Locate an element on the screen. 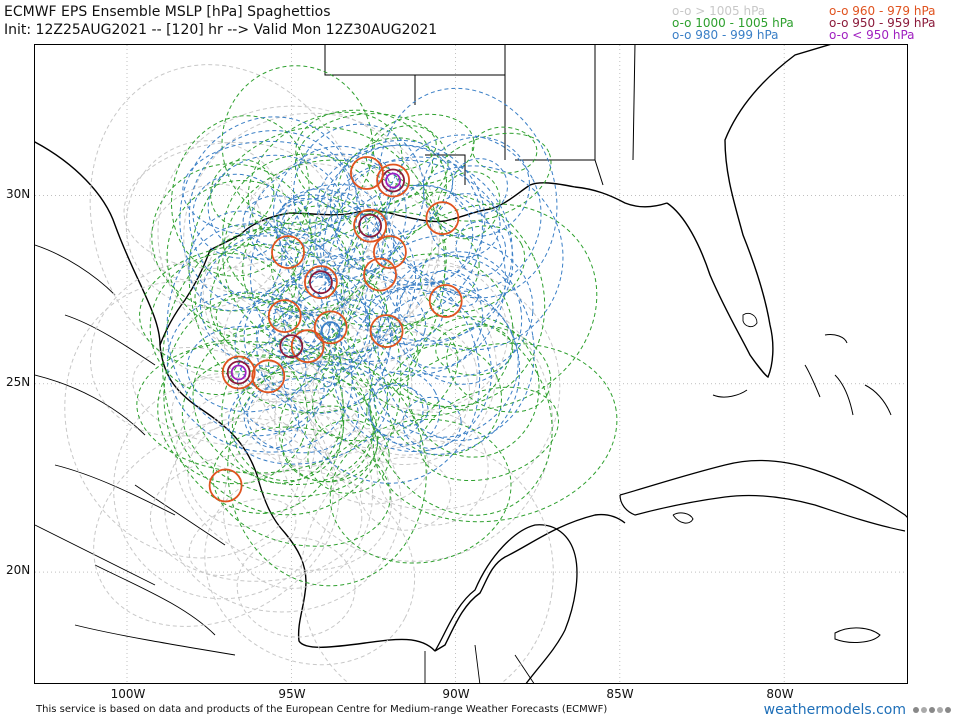 The width and height of the screenshot is (960, 720). yucatan-peninsula is located at coordinates (506, 603).